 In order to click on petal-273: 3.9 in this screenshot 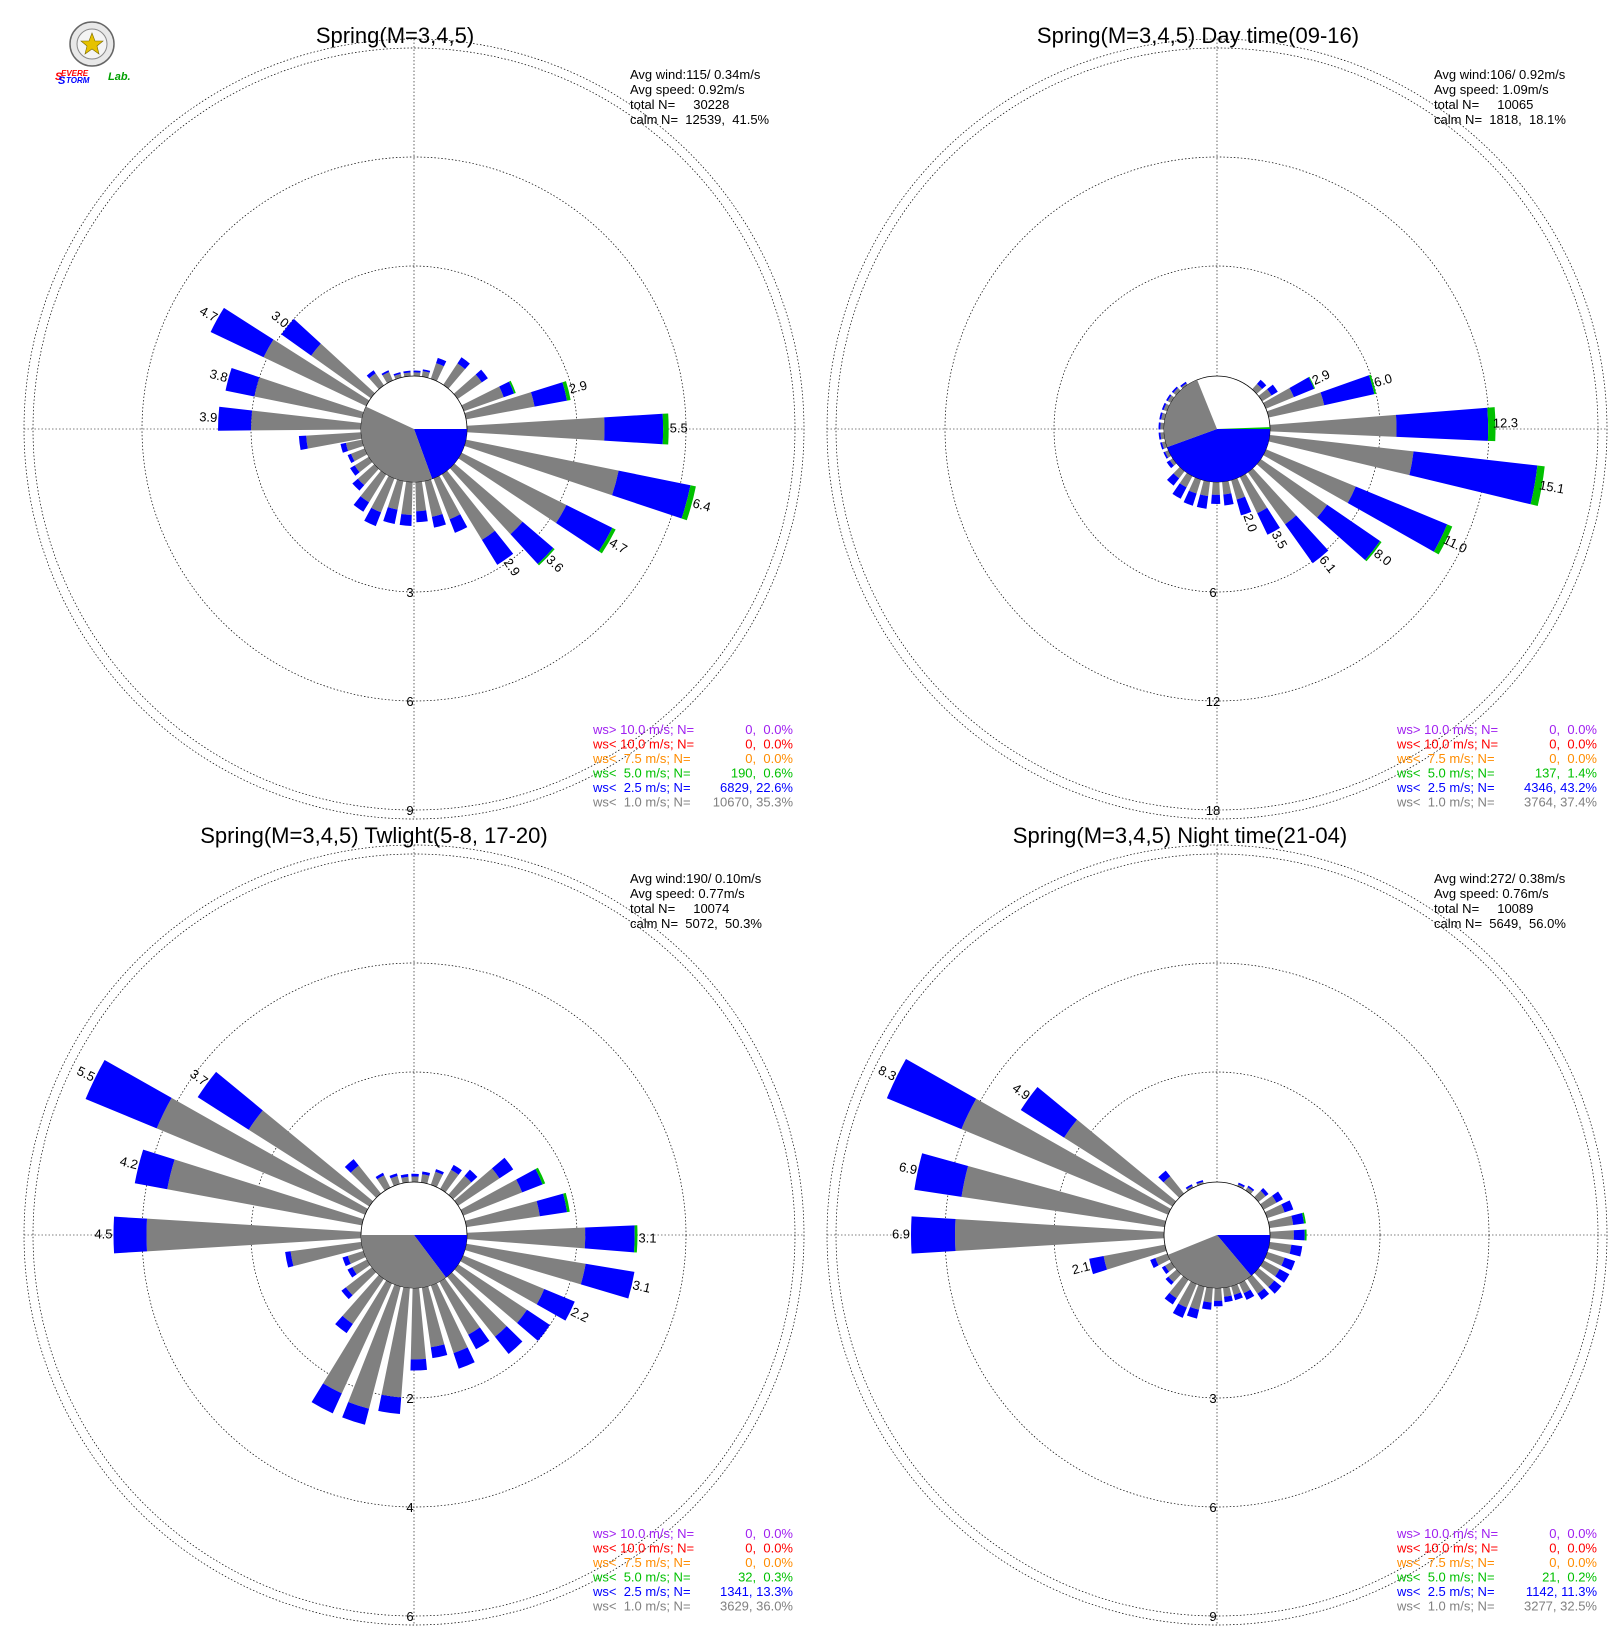, I will do `click(280, 418)`.